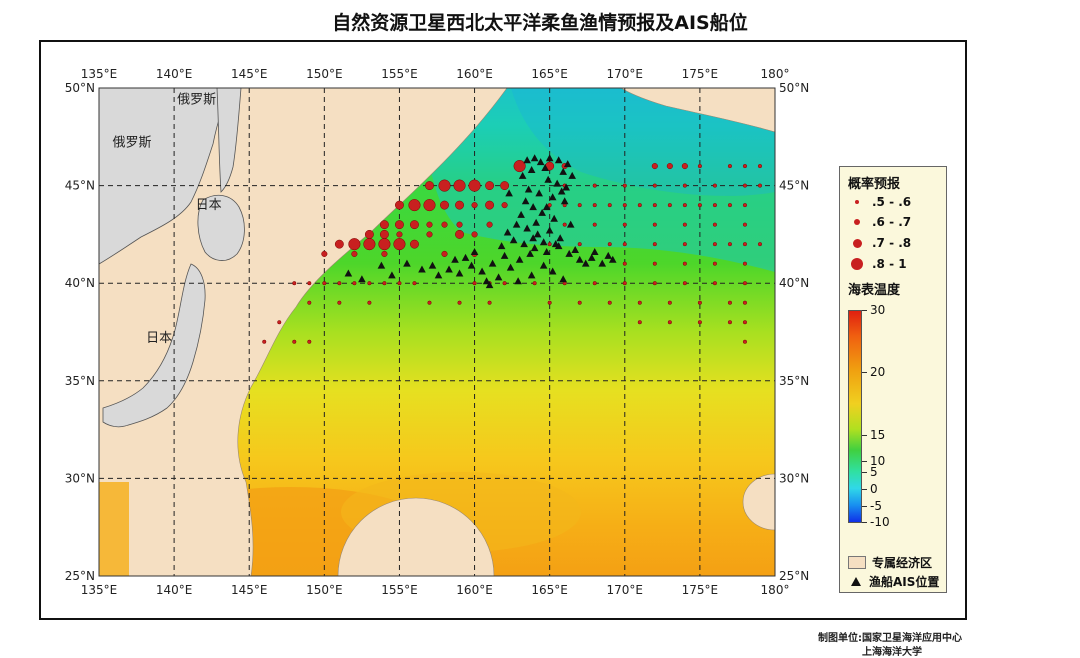 The image size is (1080, 658). Describe the element at coordinates (480, 221) in the screenshot. I see `ais-vessel-points` at that location.